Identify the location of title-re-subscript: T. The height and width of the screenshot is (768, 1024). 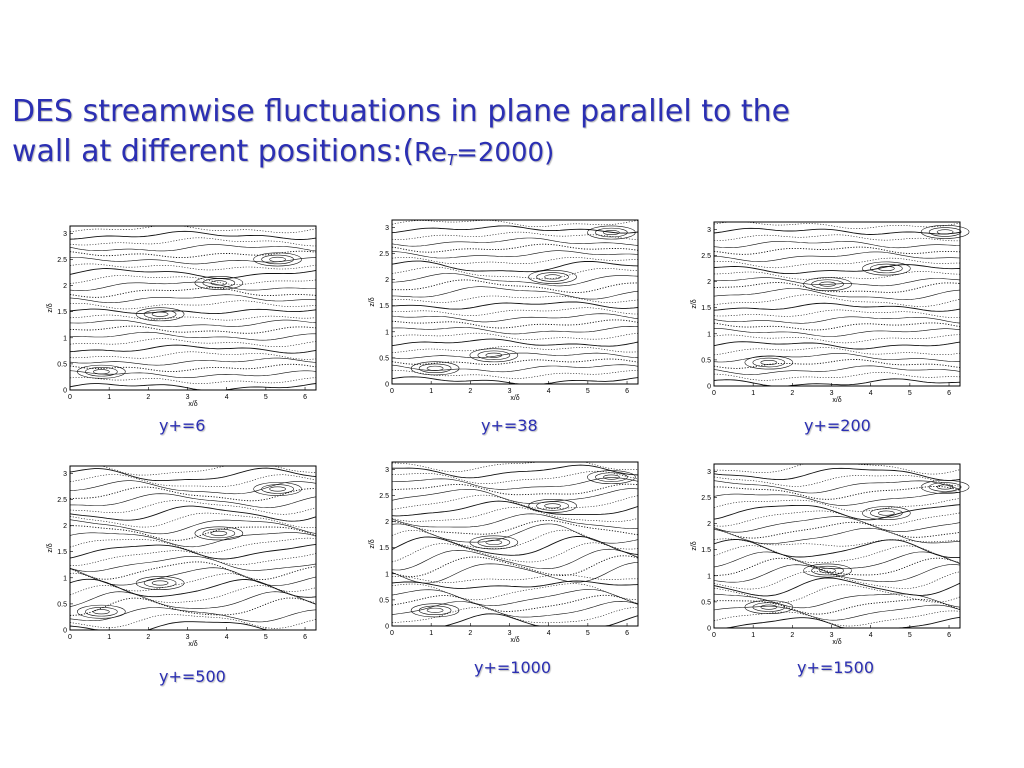
(451, 160).